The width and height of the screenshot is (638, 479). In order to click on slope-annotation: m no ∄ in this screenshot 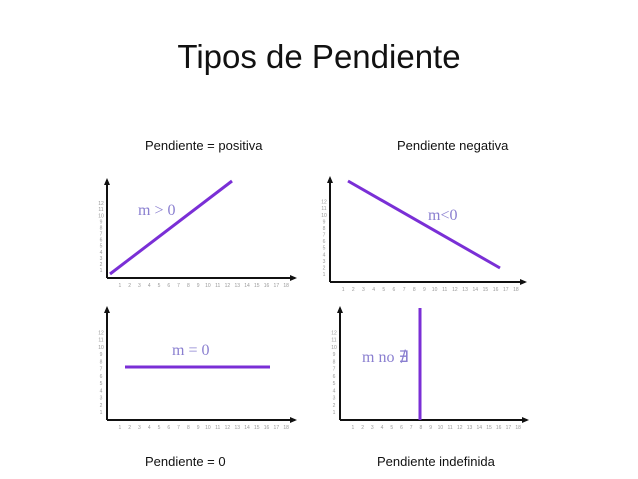, I will do `click(385, 357)`.